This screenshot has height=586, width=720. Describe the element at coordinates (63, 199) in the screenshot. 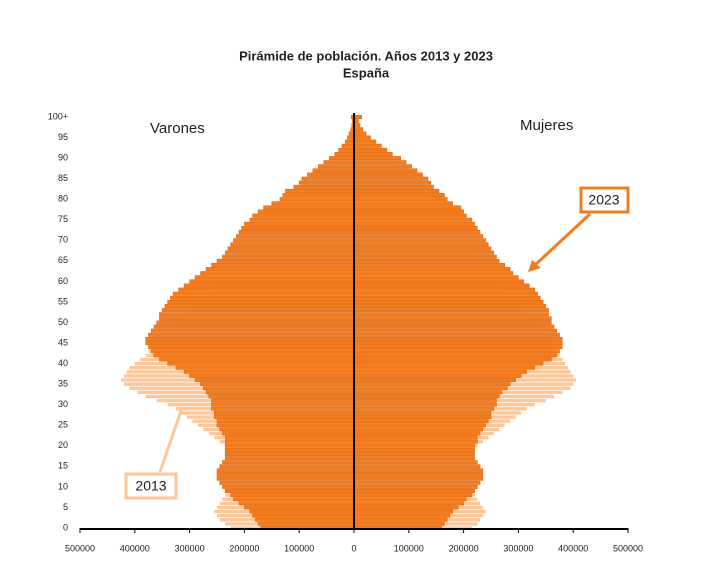

I see `y-tick-label: 80` at that location.